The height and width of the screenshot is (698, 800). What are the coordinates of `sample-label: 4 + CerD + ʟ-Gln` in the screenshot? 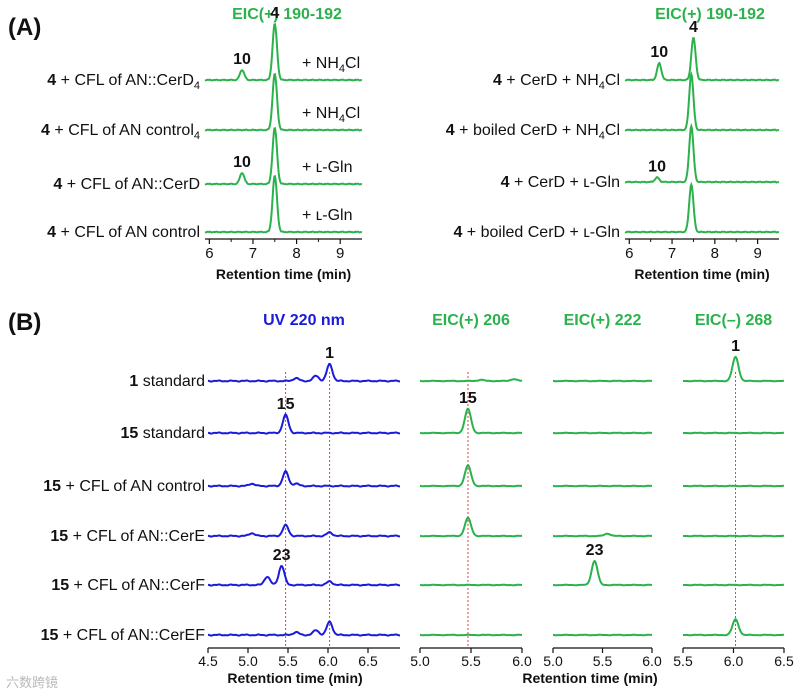 It's located at (560, 182).